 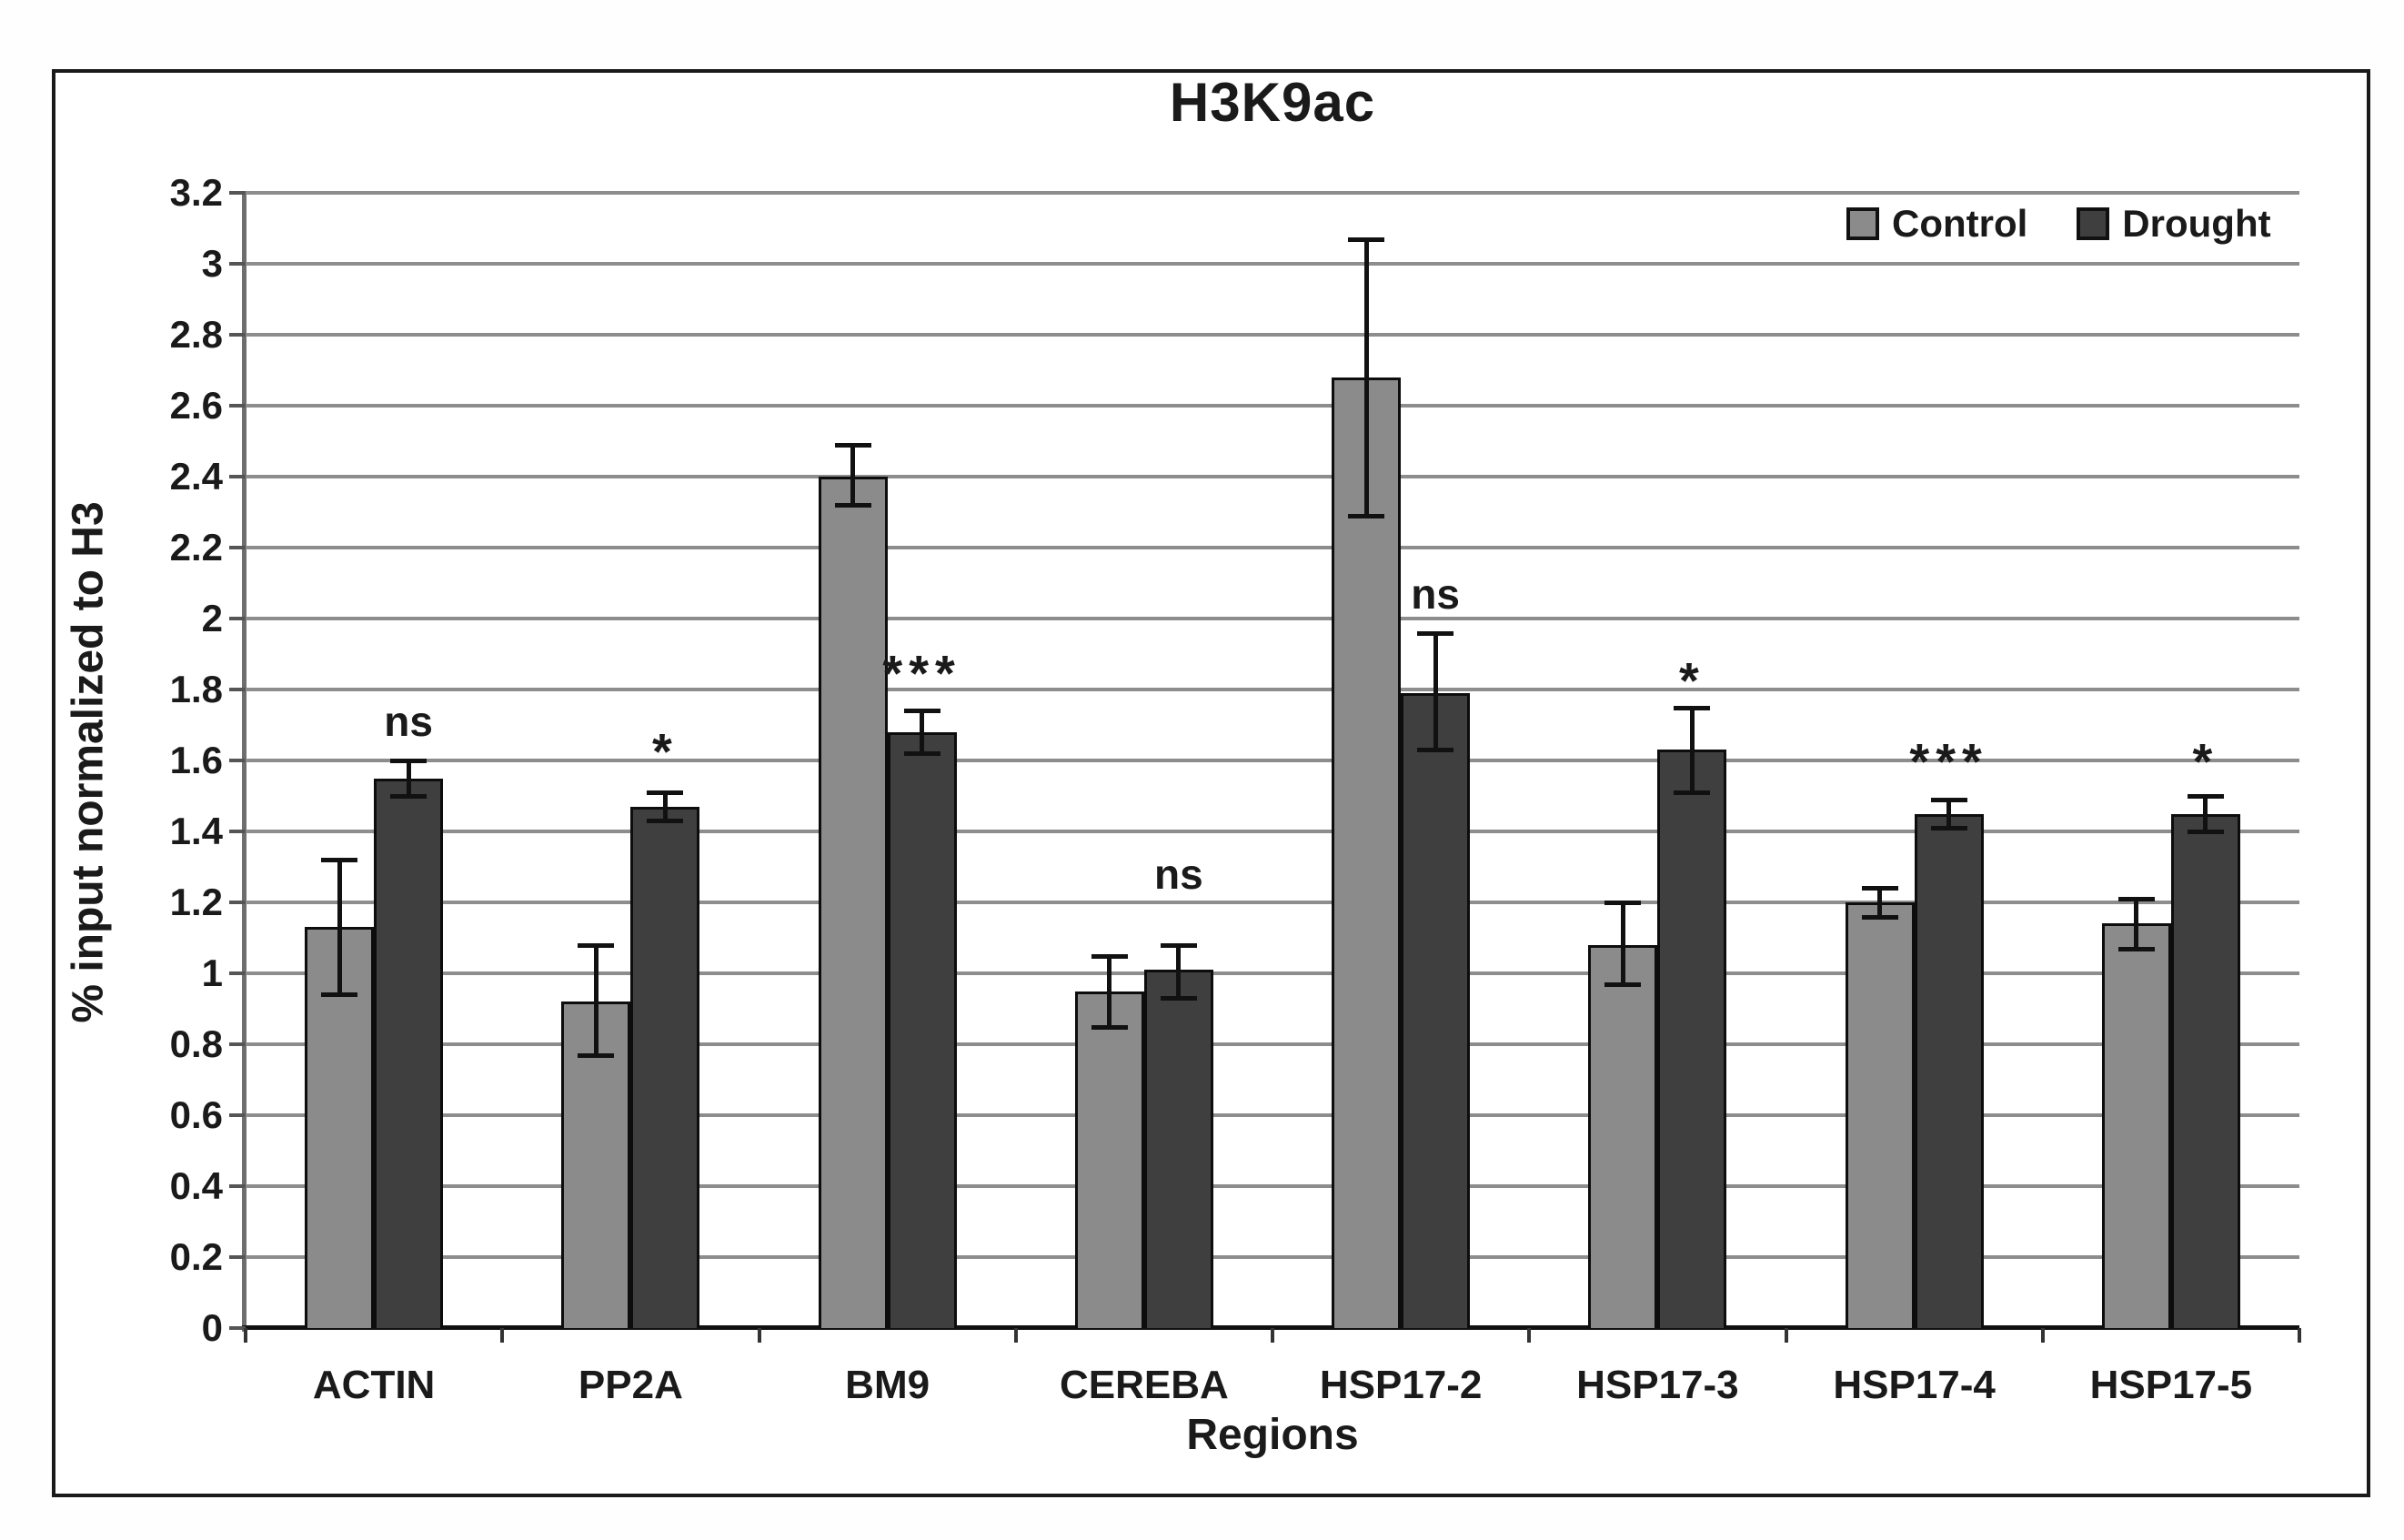 What do you see at coordinates (1178, 999) in the screenshot?
I see `error-cap-bottom-drought-cereba` at bounding box center [1178, 999].